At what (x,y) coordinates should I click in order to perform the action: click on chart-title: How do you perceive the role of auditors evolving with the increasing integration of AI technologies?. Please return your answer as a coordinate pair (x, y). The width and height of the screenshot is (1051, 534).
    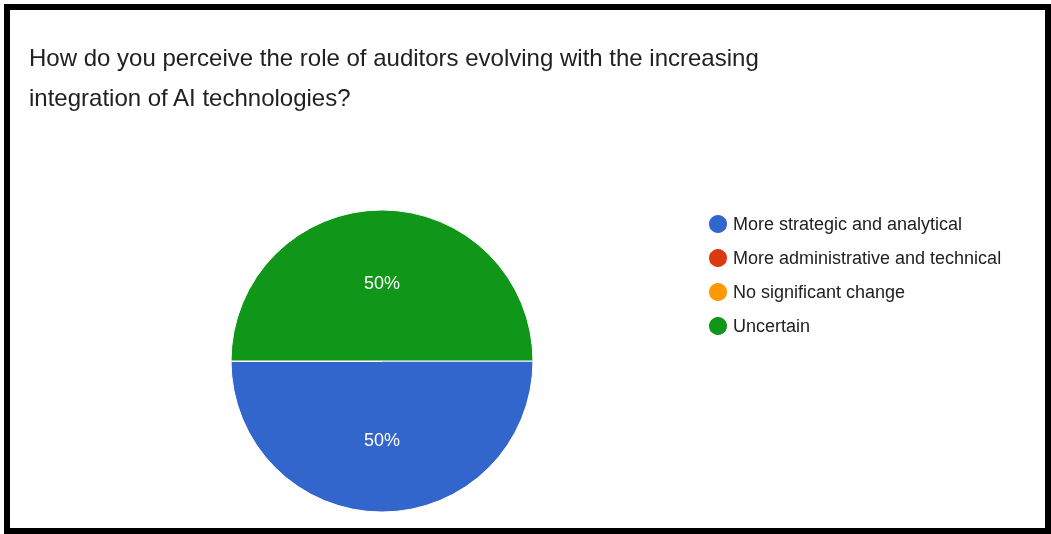
    Looking at the image, I should click on (397, 77).